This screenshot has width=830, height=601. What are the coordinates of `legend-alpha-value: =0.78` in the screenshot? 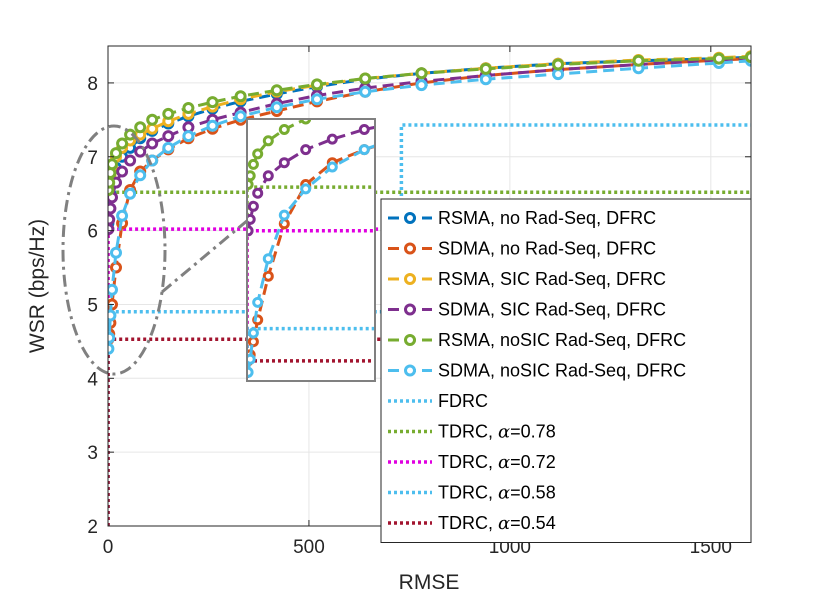 It's located at (533, 432).